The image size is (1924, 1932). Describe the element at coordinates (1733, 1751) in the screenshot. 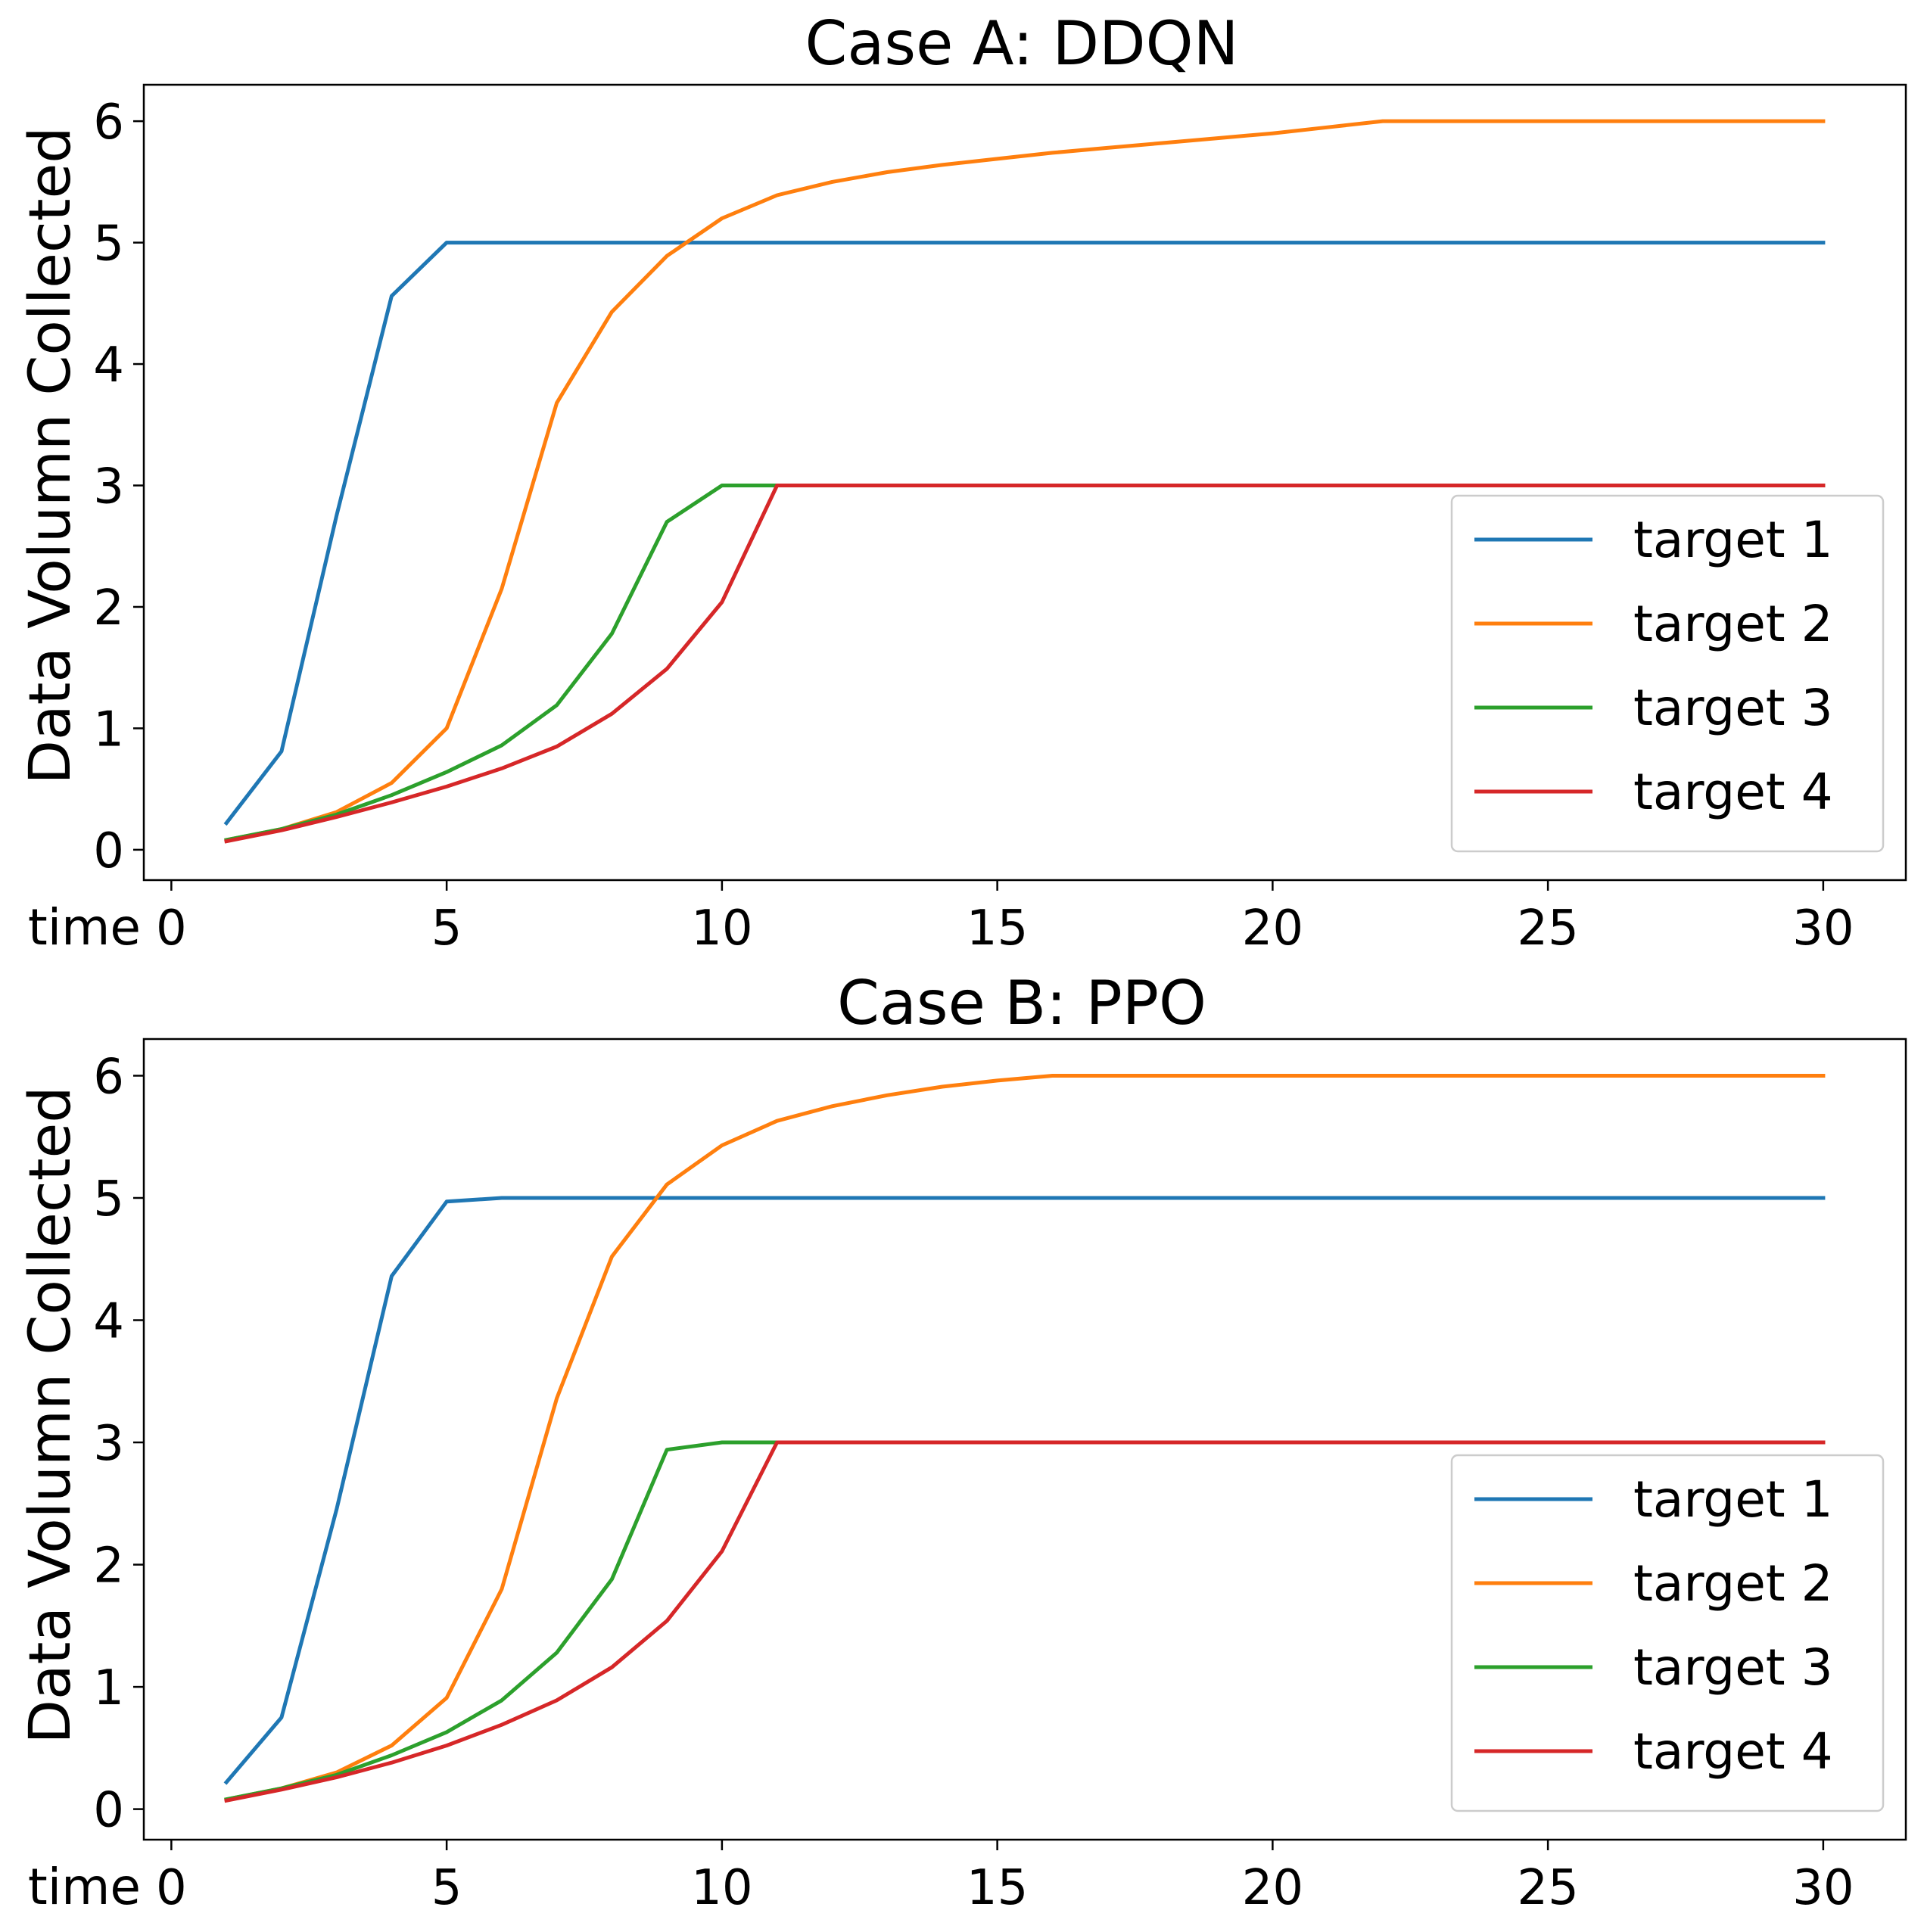

I see `panel-b-legend-label-target-4: target 4` at that location.